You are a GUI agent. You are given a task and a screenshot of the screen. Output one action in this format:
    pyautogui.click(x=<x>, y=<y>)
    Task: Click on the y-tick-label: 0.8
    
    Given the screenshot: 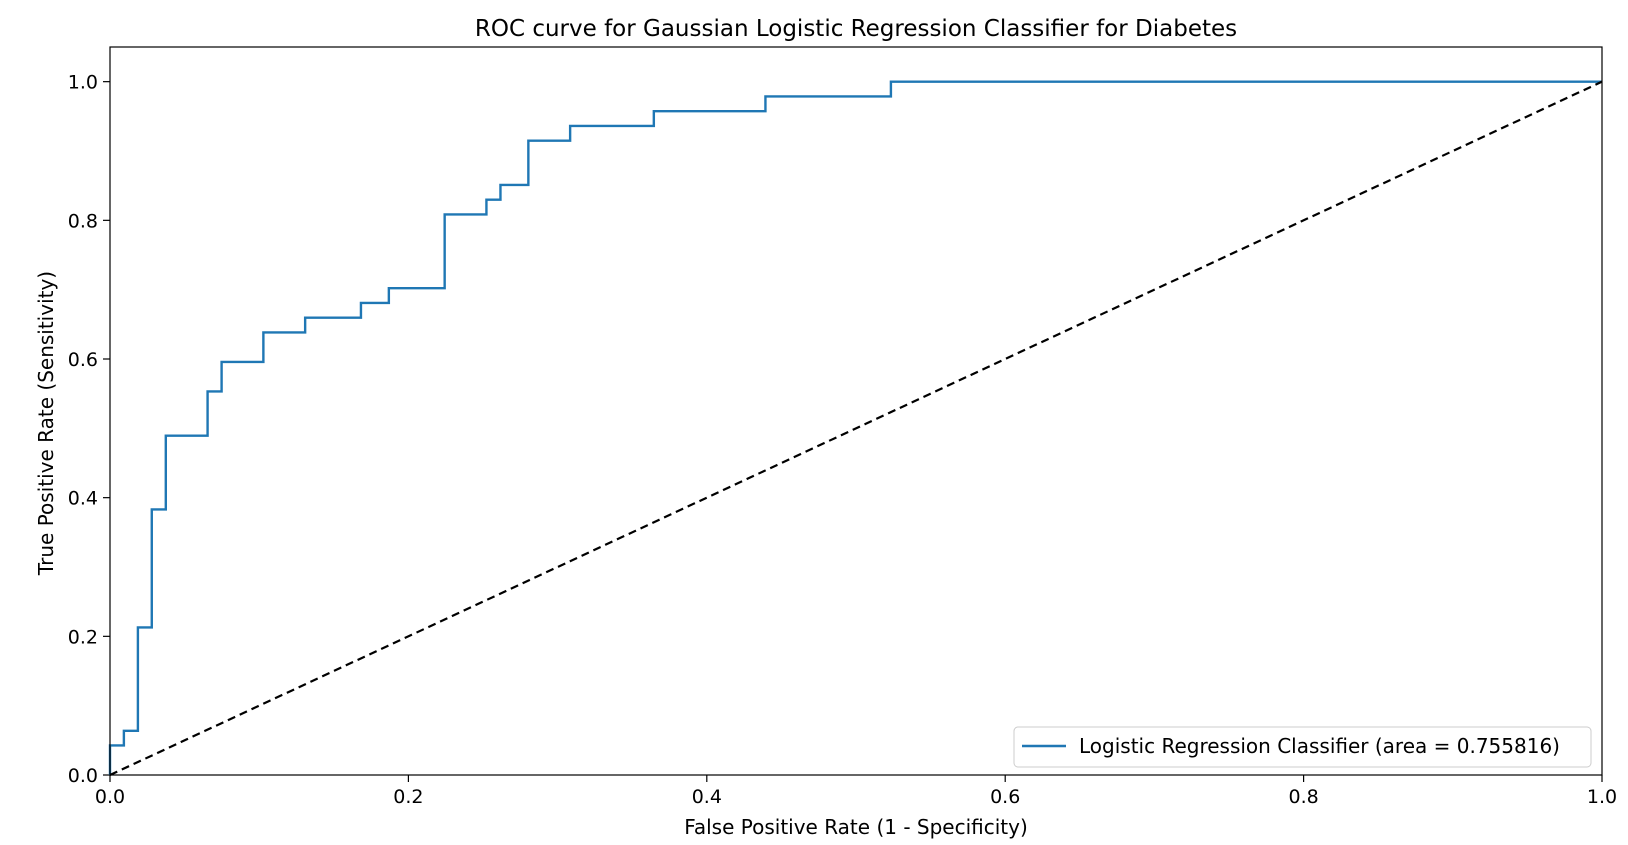 What is the action you would take?
    pyautogui.click(x=83, y=221)
    